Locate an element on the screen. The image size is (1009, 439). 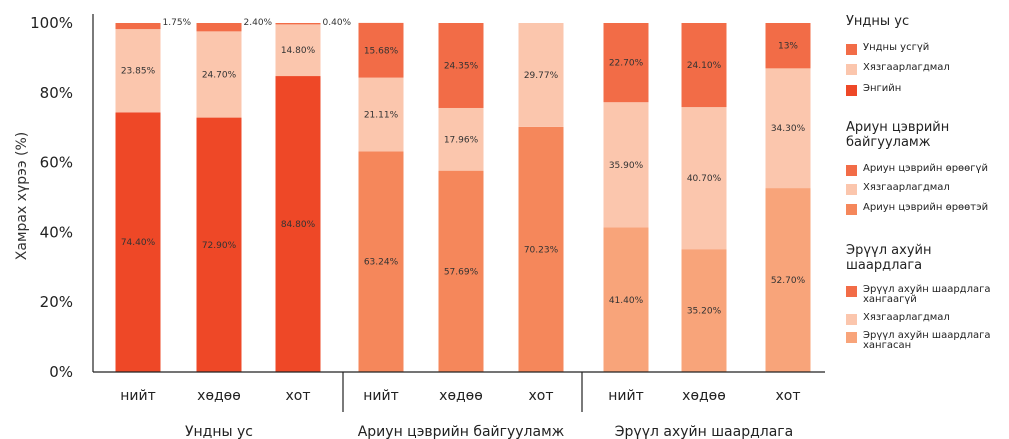
data-label: 15.68% is located at coordinates (381, 51).